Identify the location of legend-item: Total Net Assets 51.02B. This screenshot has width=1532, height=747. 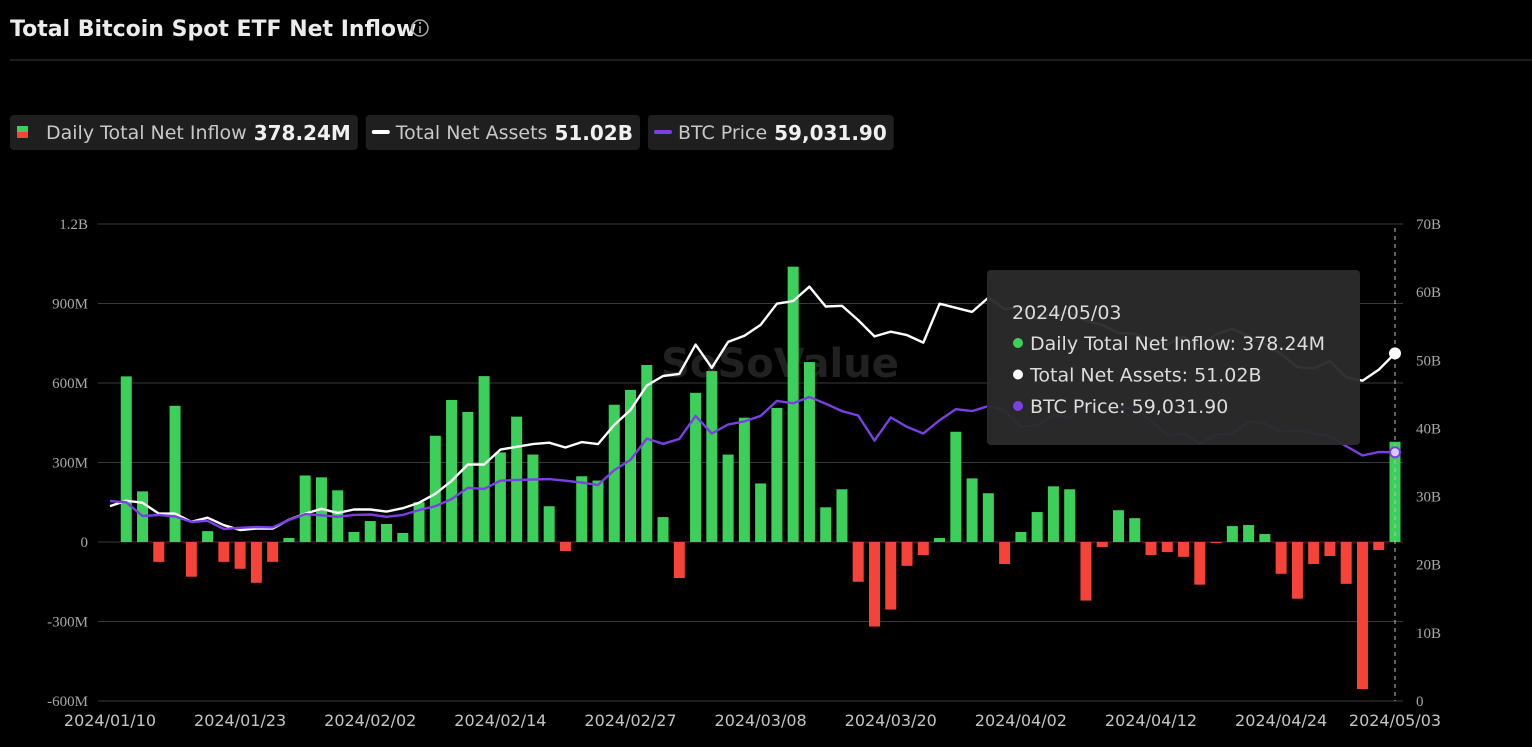
(502, 132).